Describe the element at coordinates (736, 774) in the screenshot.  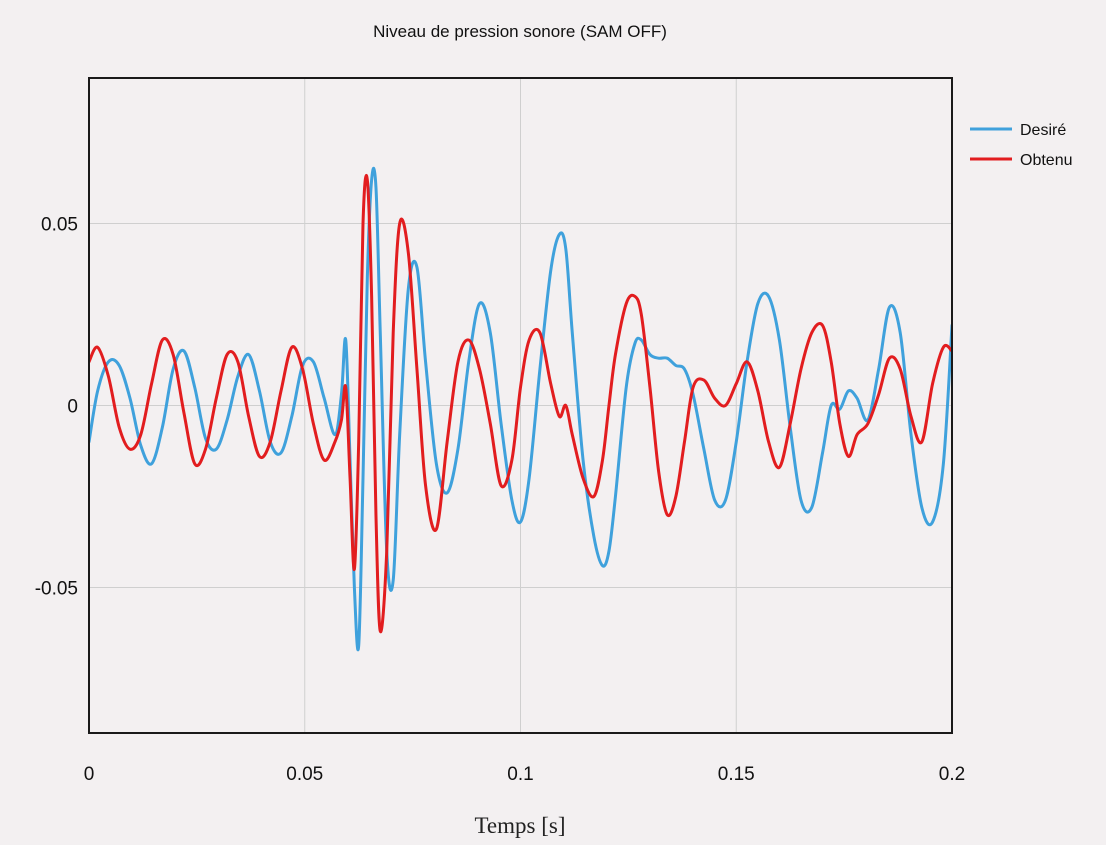
I see `x-tick-label: 0.15` at that location.